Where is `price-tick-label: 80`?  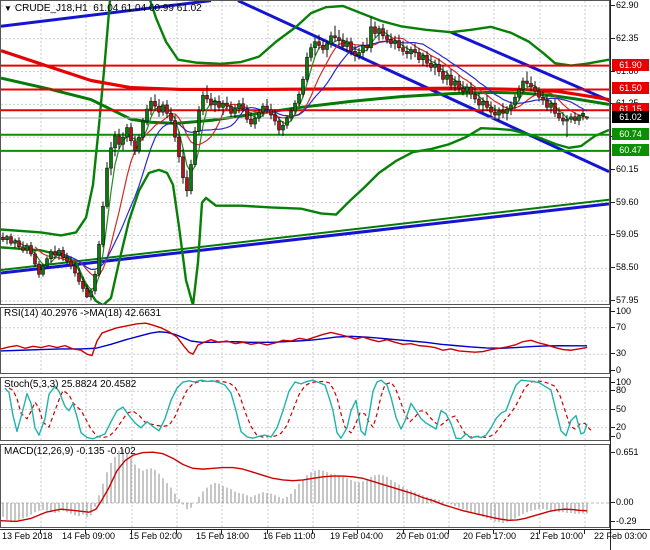
price-tick-label: 80 is located at coordinates (621, 390).